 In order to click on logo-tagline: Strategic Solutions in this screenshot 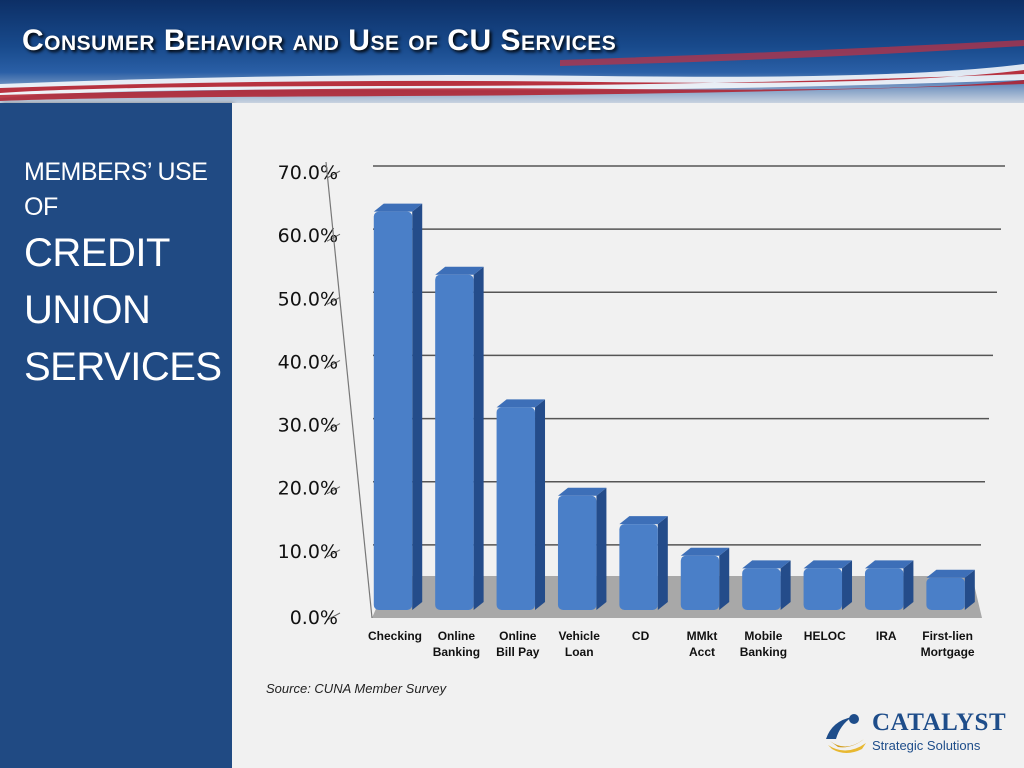, I will do `click(926, 745)`.